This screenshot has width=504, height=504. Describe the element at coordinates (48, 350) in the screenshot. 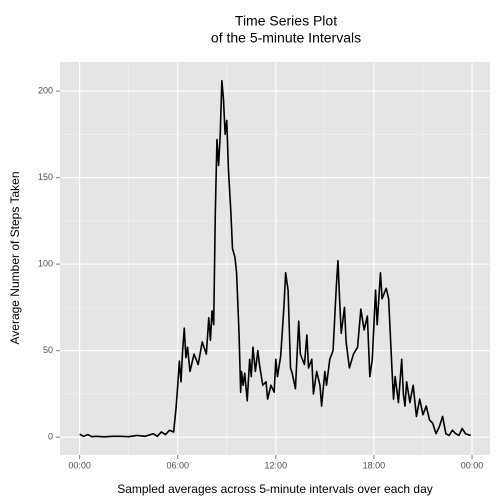

I see `y-tick-label: 50` at that location.